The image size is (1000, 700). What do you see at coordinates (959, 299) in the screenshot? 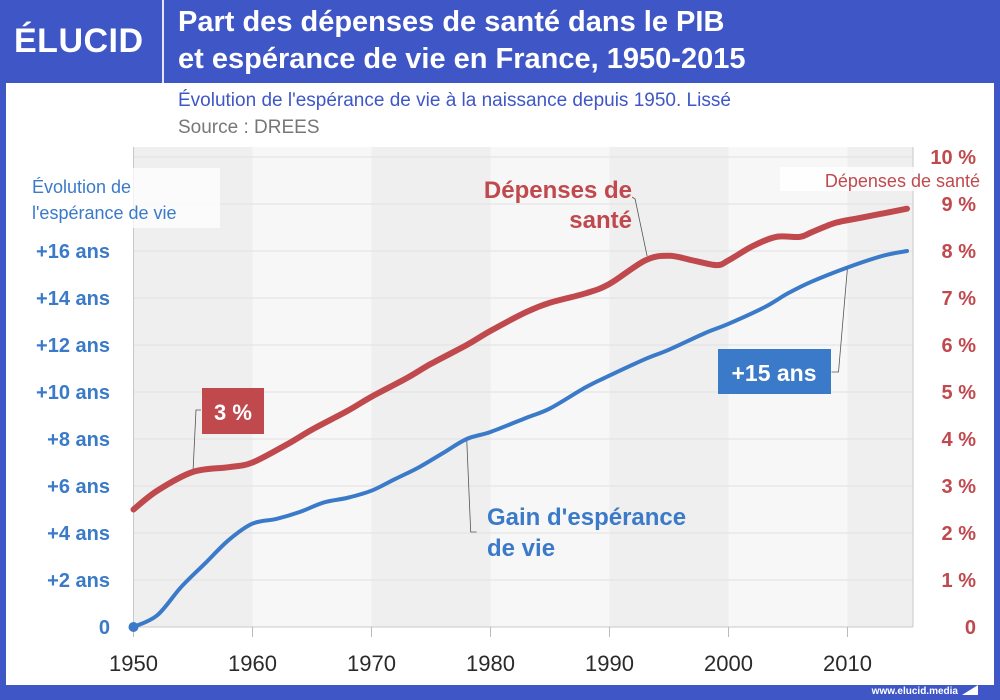
I see `y-right-tick-label: 7 %` at bounding box center [959, 299].